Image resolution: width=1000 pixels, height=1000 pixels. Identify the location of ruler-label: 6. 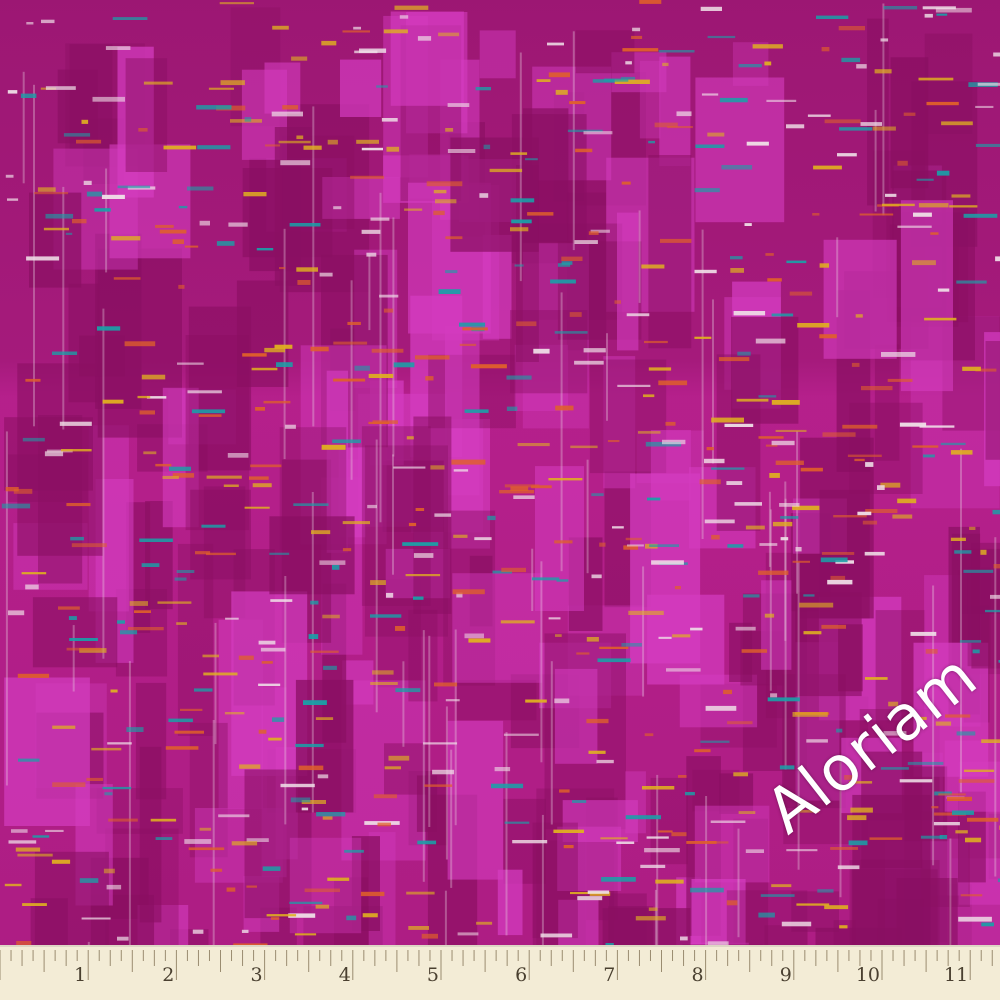
(521, 975).